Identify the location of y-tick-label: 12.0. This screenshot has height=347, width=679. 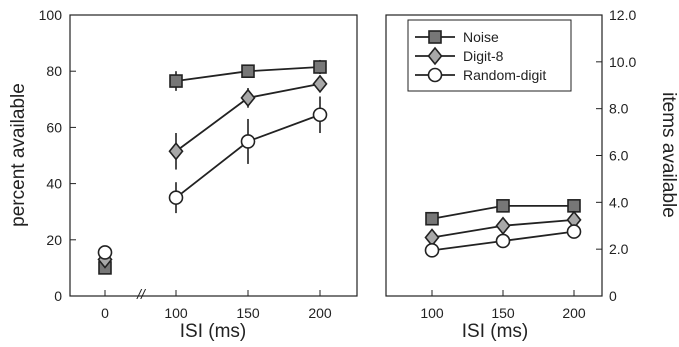
(622, 15).